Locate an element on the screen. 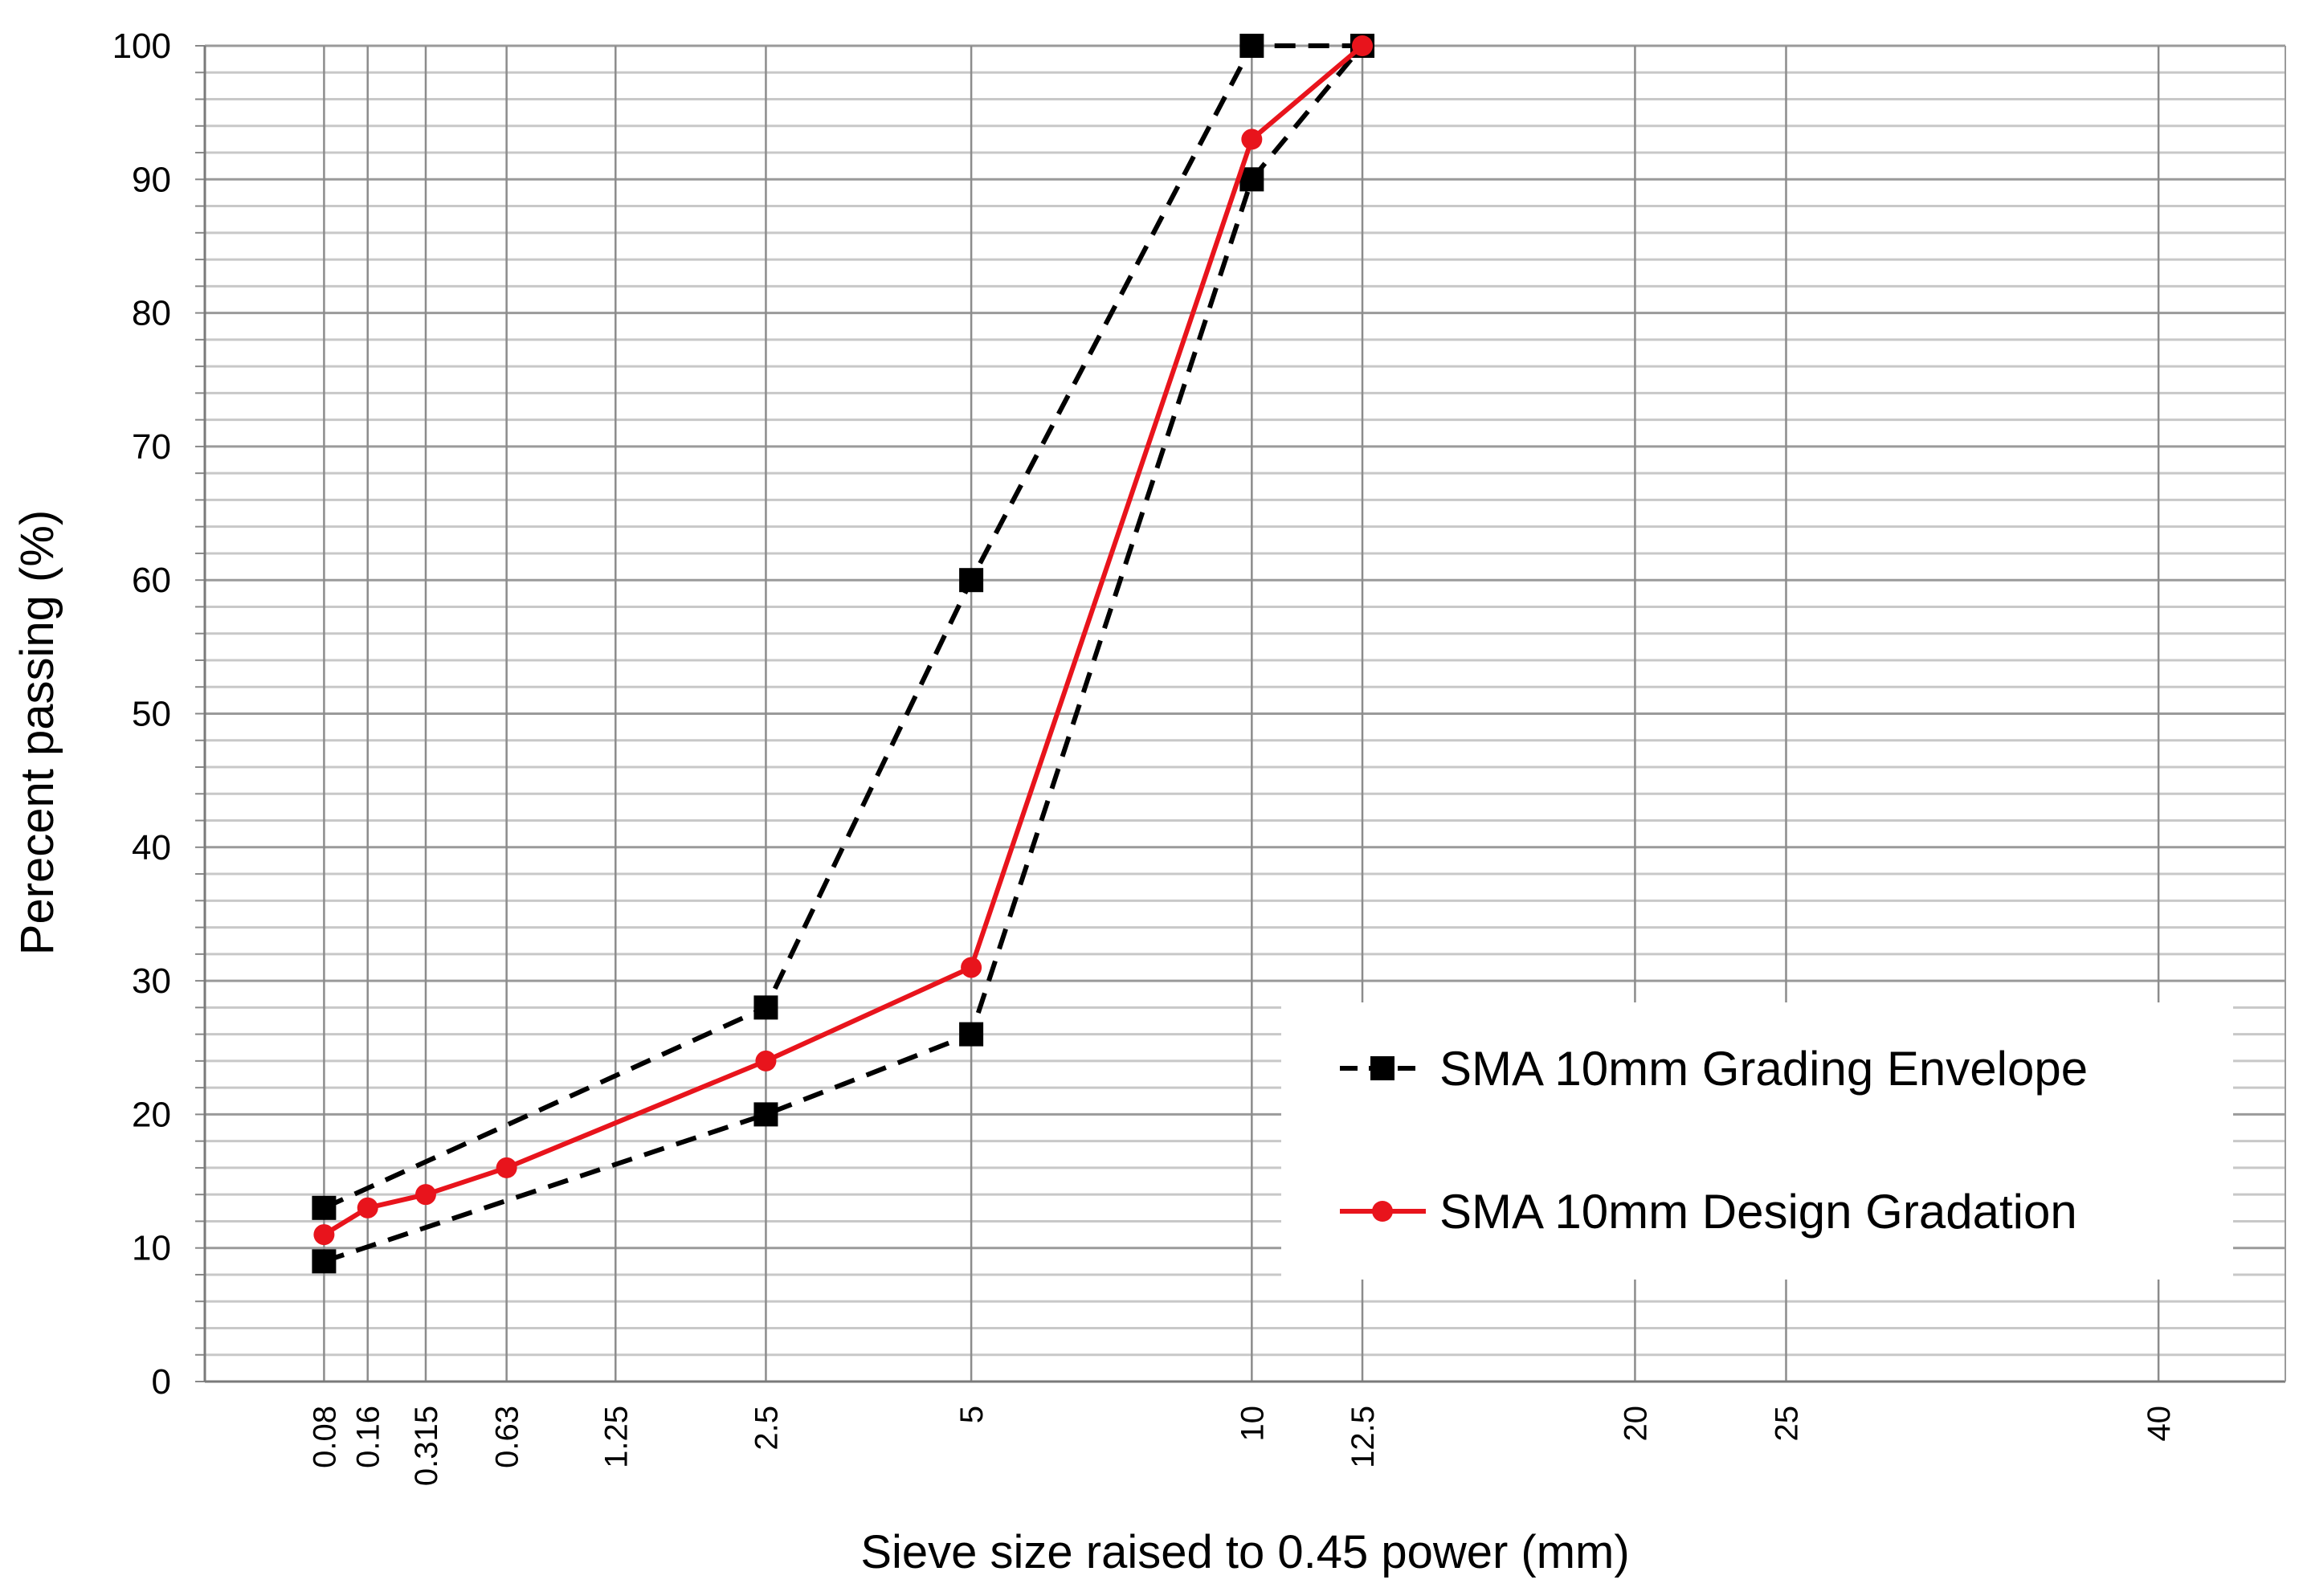 The image size is (2303, 1596). x-tick-label: 12.5 is located at coordinates (1363, 1437).